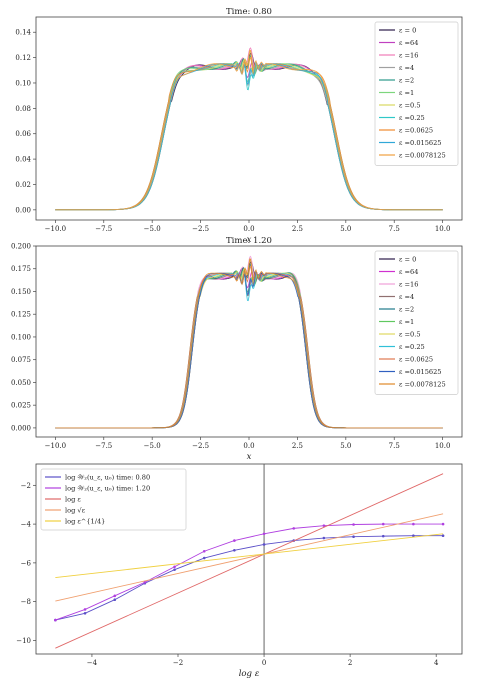 Image resolution: width=482 pixels, height=689 pixels. I want to click on x-tick-label: 0, so click(264, 663).